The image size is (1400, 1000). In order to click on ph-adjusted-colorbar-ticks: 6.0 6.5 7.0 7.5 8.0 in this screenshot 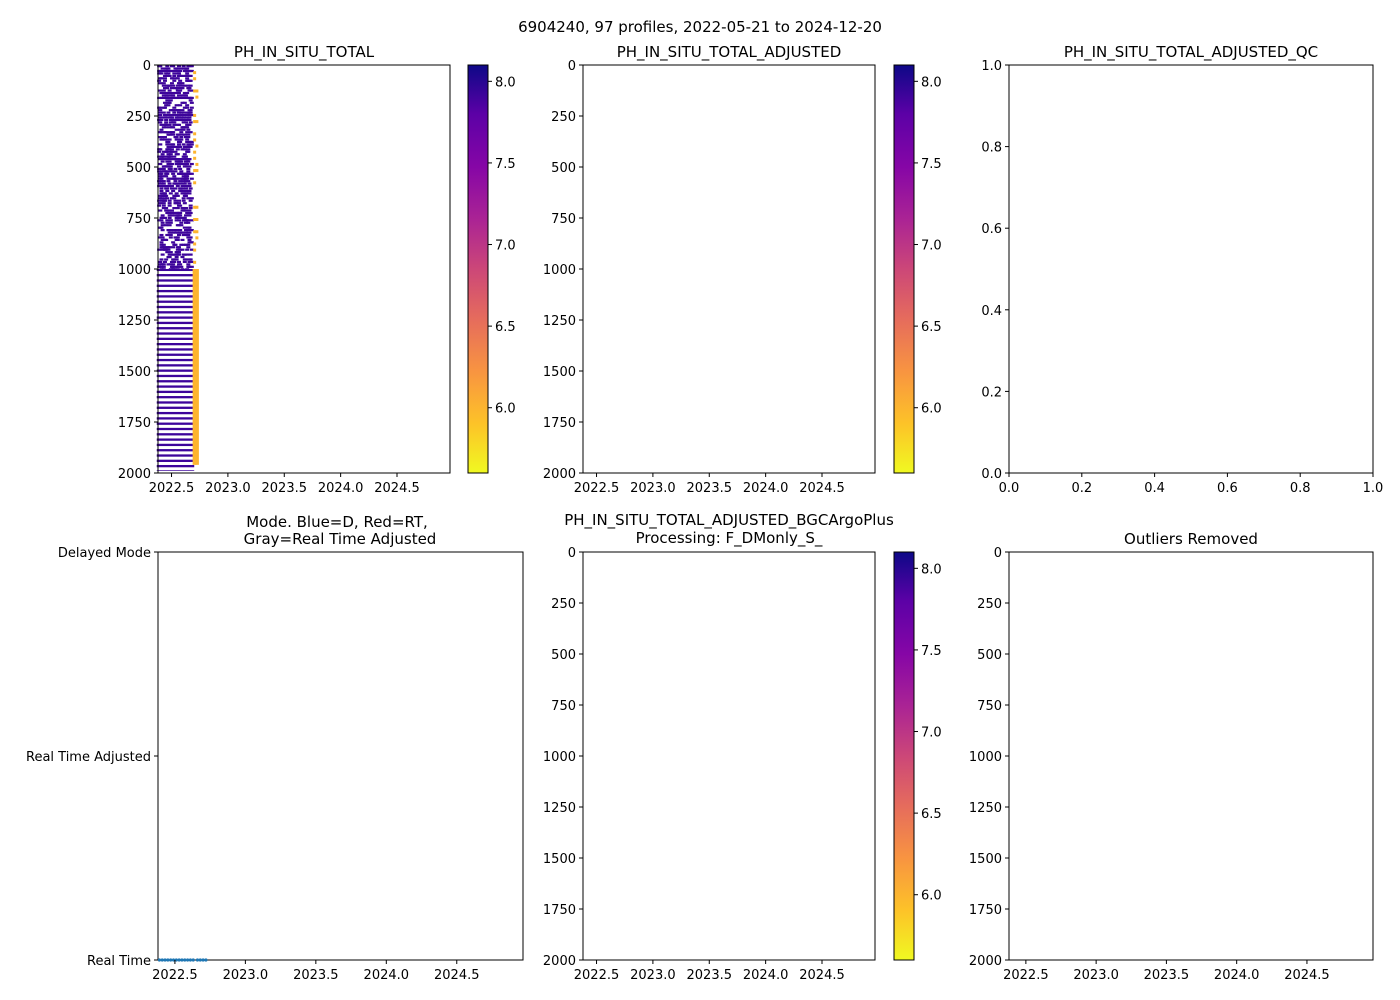, I will do `click(928, 246)`.